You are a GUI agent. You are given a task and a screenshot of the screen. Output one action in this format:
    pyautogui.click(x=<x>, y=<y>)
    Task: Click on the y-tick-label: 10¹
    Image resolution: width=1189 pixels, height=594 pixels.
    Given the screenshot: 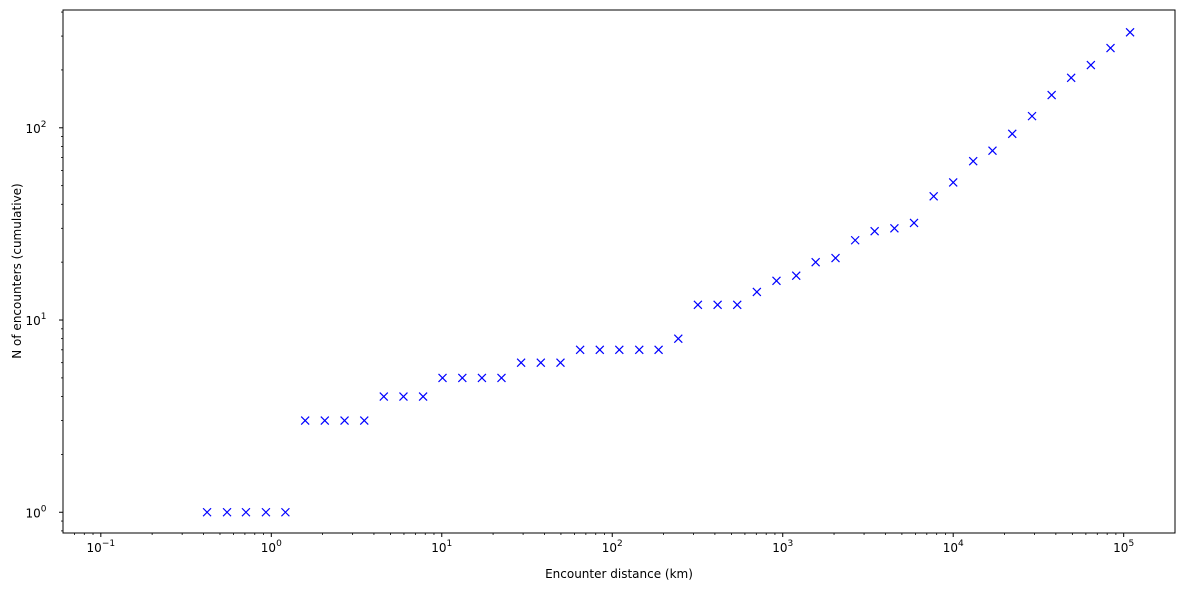 What is the action you would take?
    pyautogui.click(x=35, y=320)
    